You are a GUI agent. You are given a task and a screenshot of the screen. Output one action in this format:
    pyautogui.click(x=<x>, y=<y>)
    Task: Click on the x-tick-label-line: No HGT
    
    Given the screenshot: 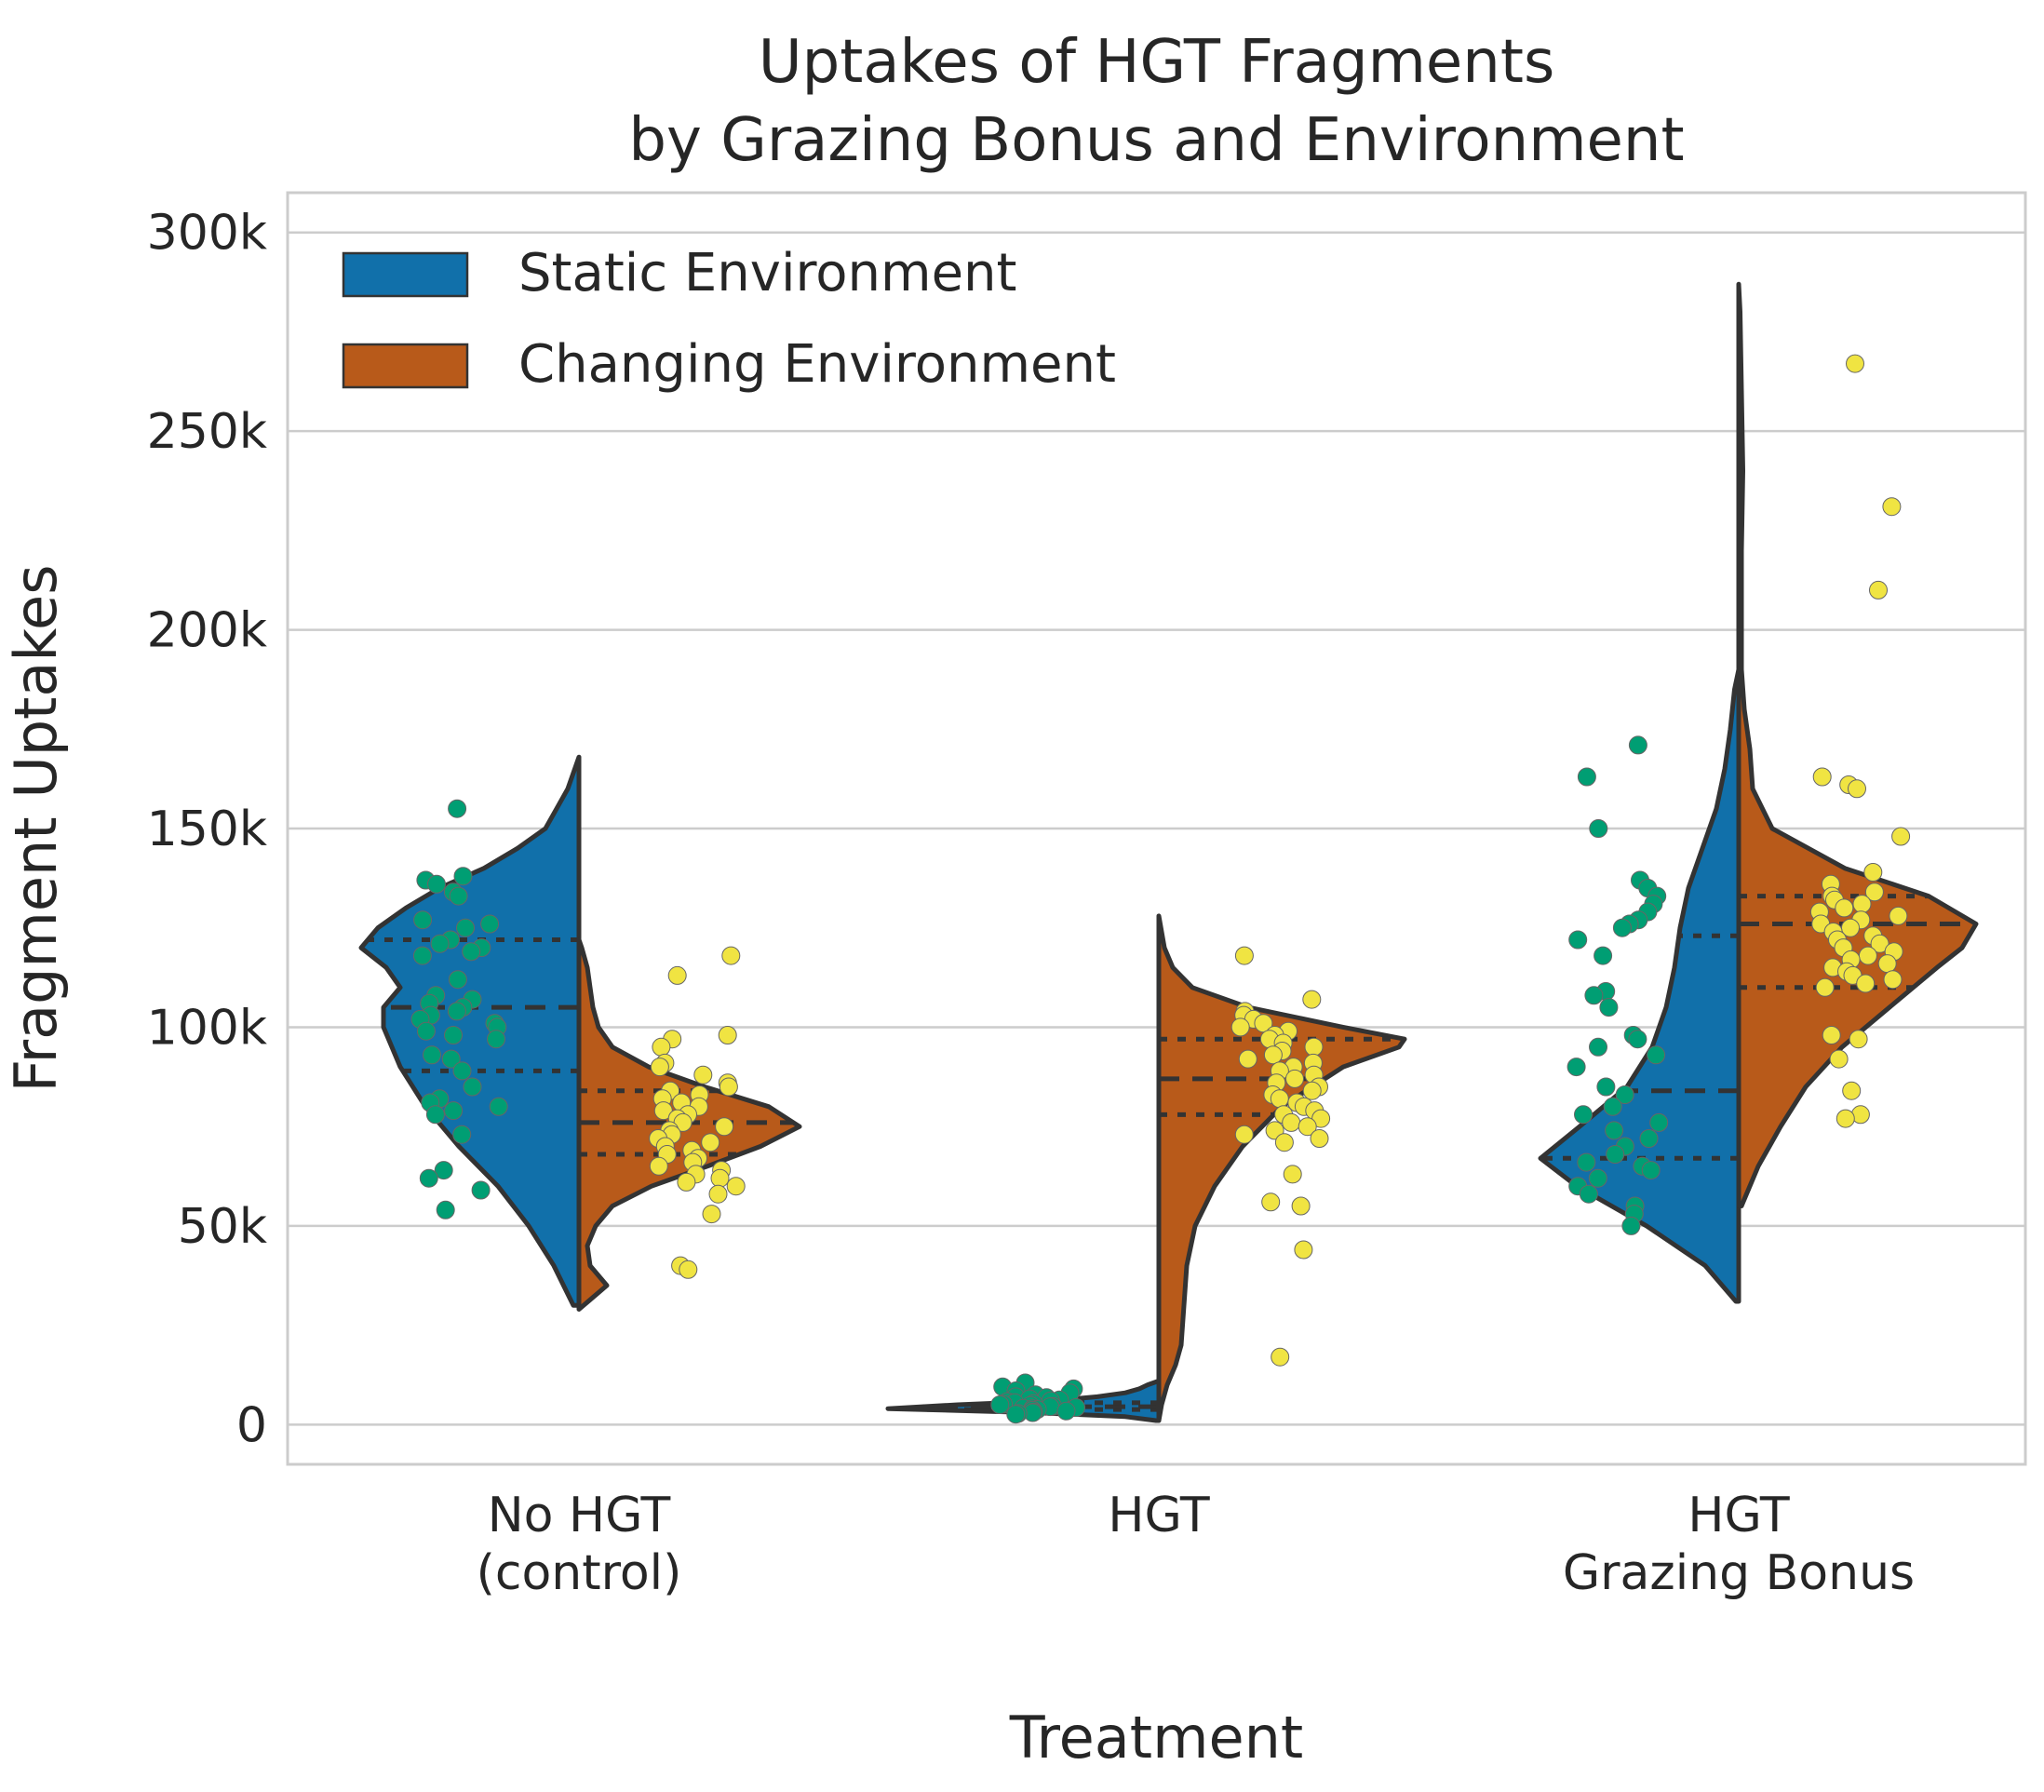 What is the action you would take?
    pyautogui.click(x=580, y=1515)
    